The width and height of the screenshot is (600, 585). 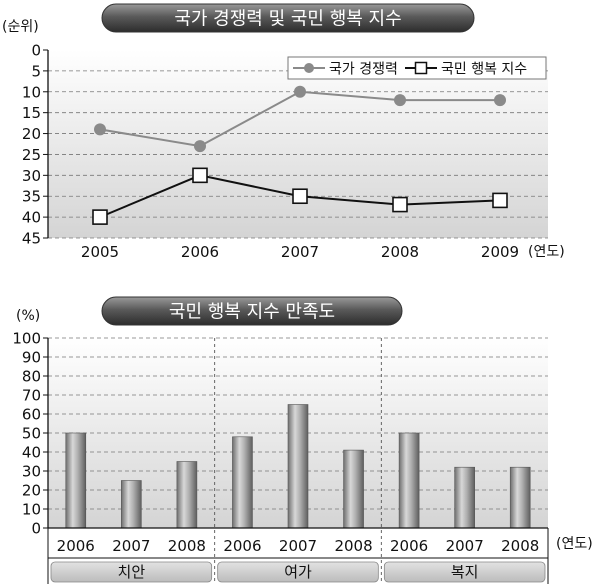 I want to click on chart-2-y-tick-label: 80, so click(x=31, y=377).